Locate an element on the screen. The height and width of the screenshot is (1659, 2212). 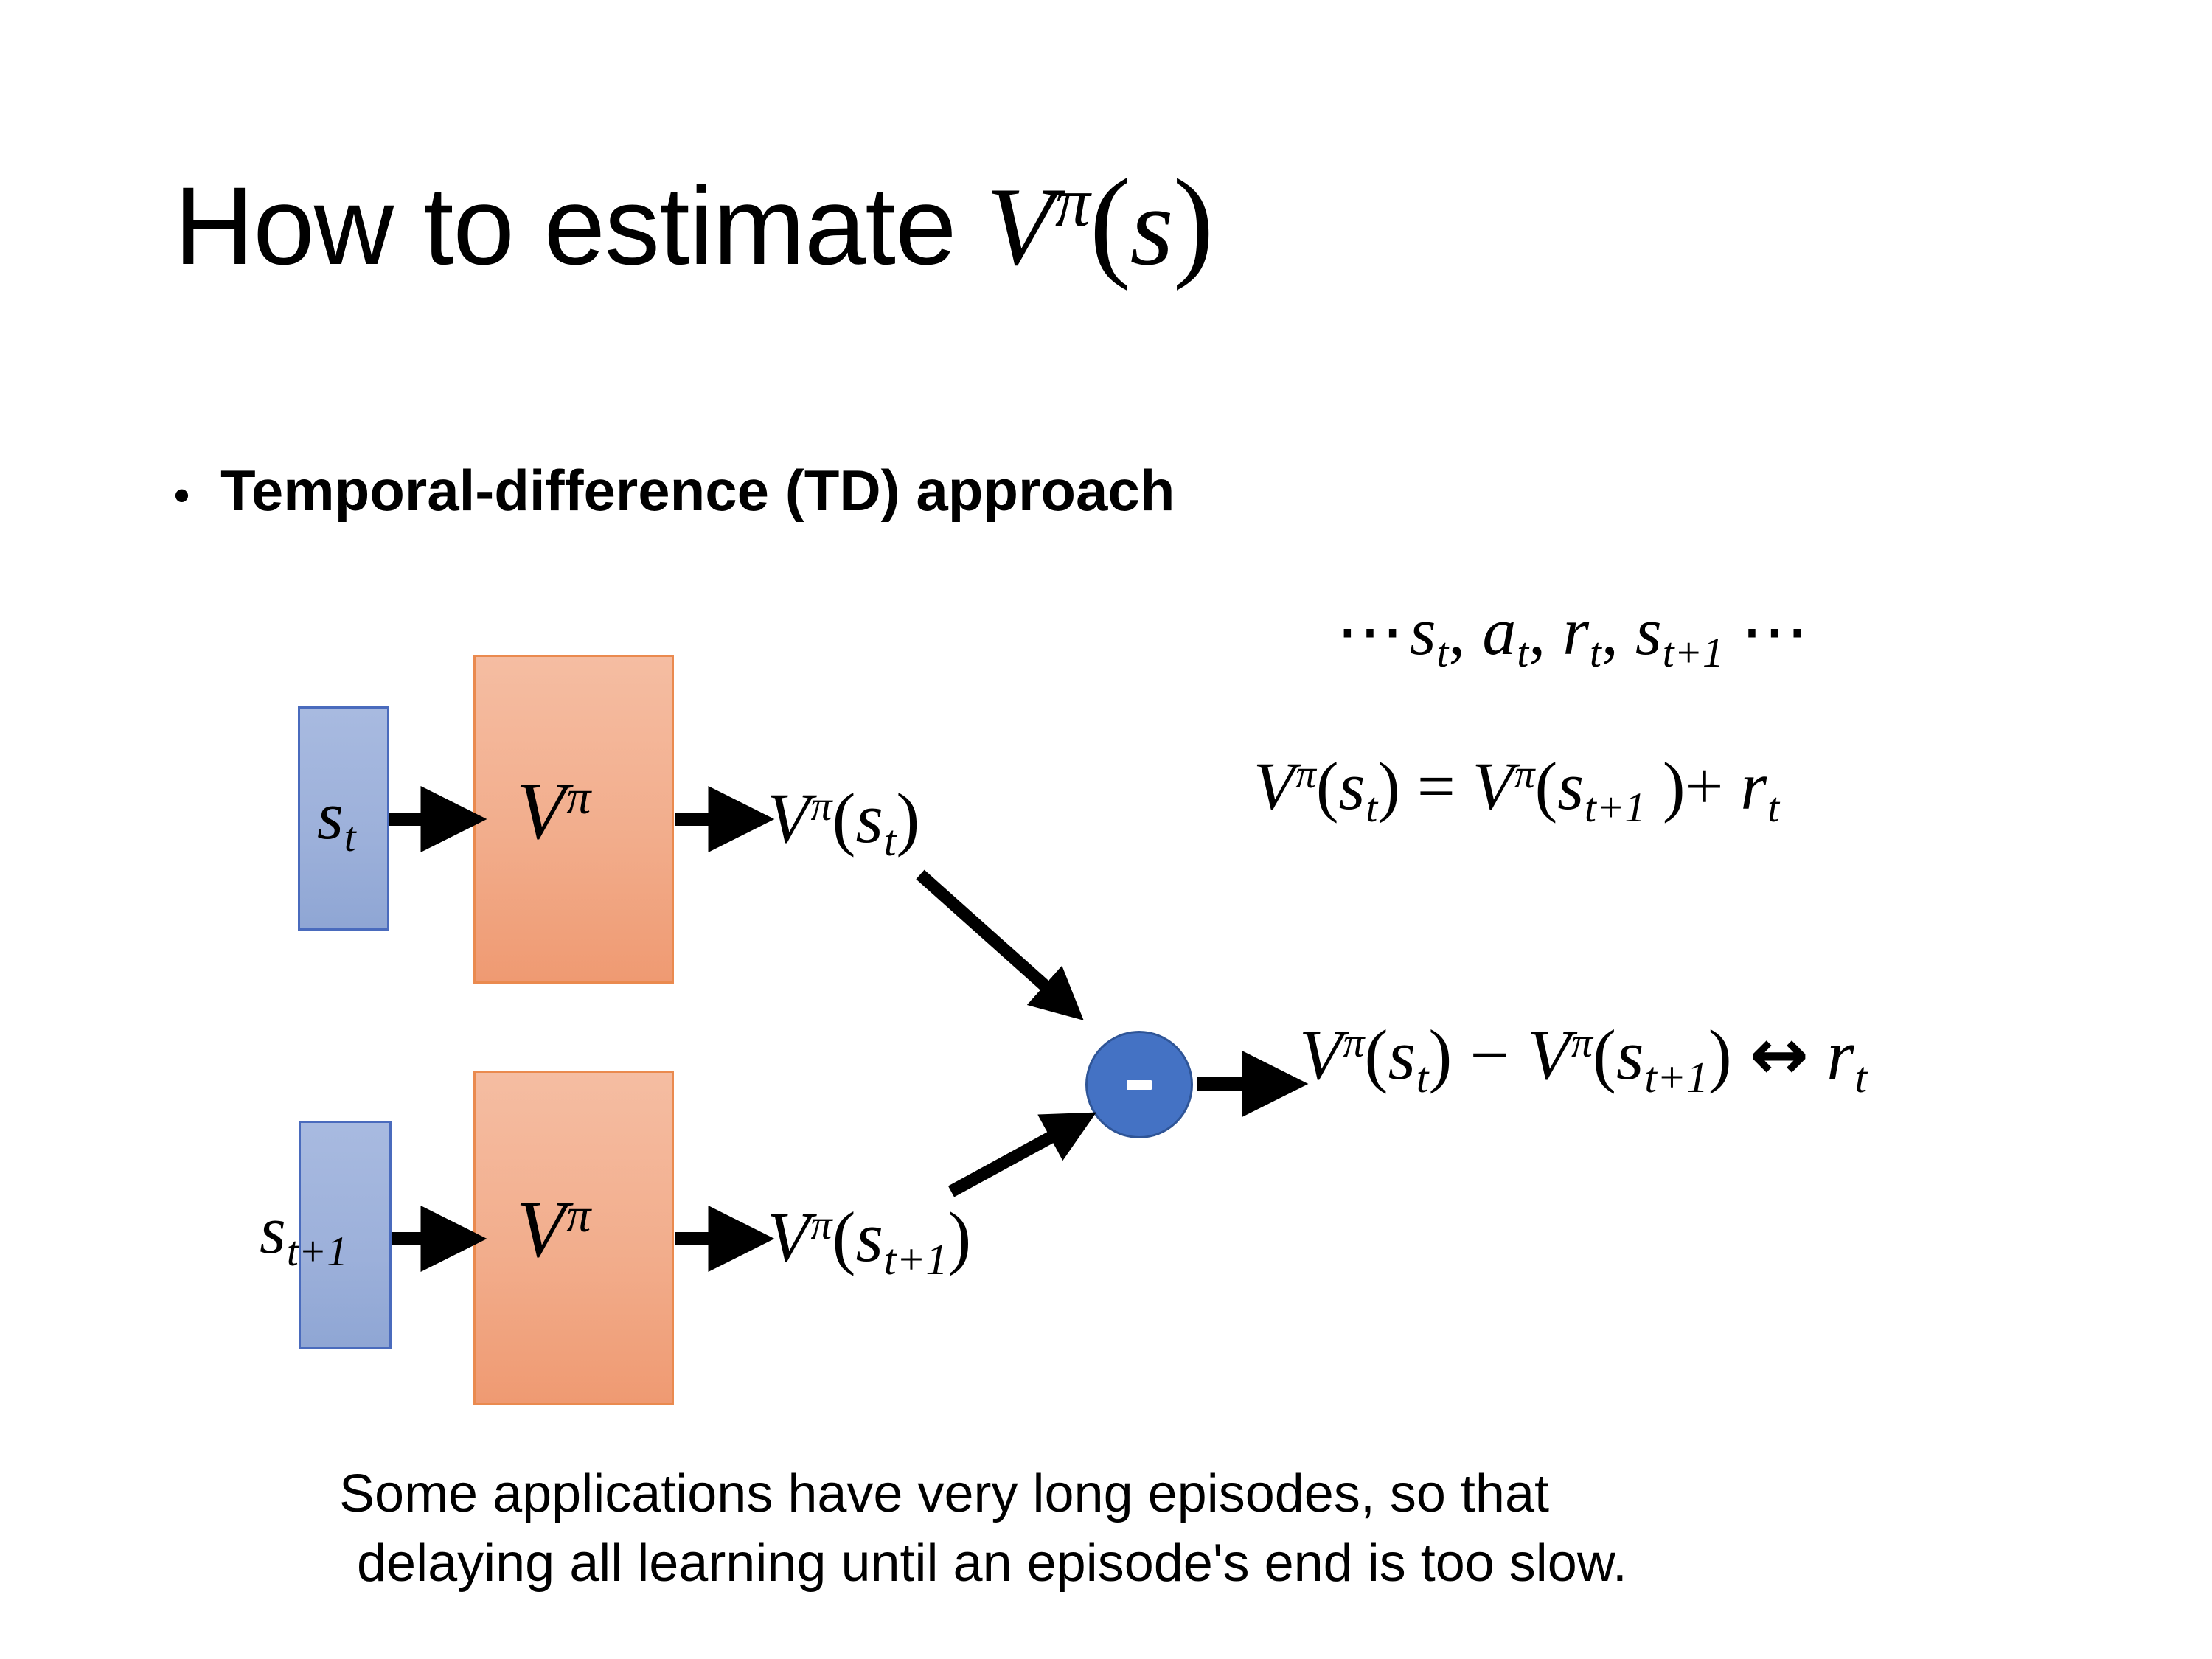
value-function-box-bottom-label: Vπ is located at coordinates (553, 1229).